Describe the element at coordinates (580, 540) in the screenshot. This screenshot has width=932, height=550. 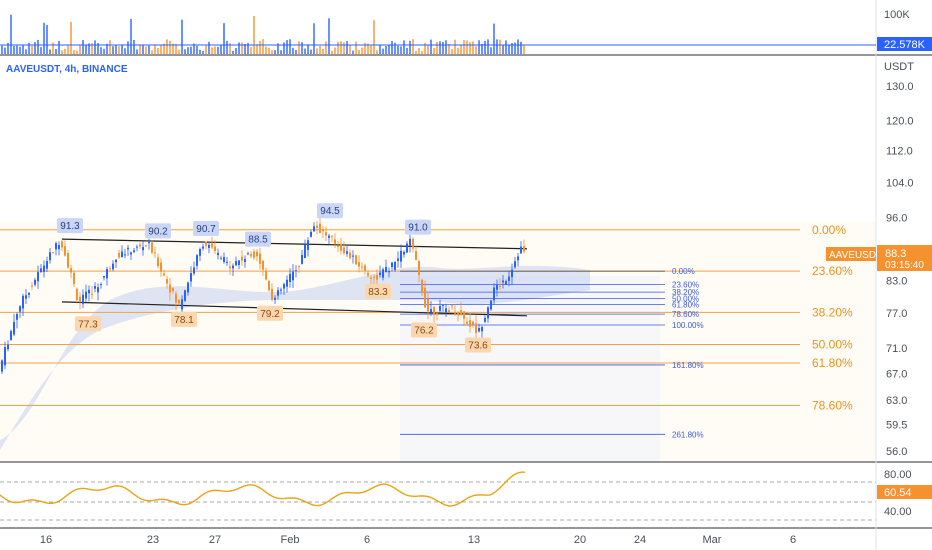
I see `time-tick: 20` at that location.